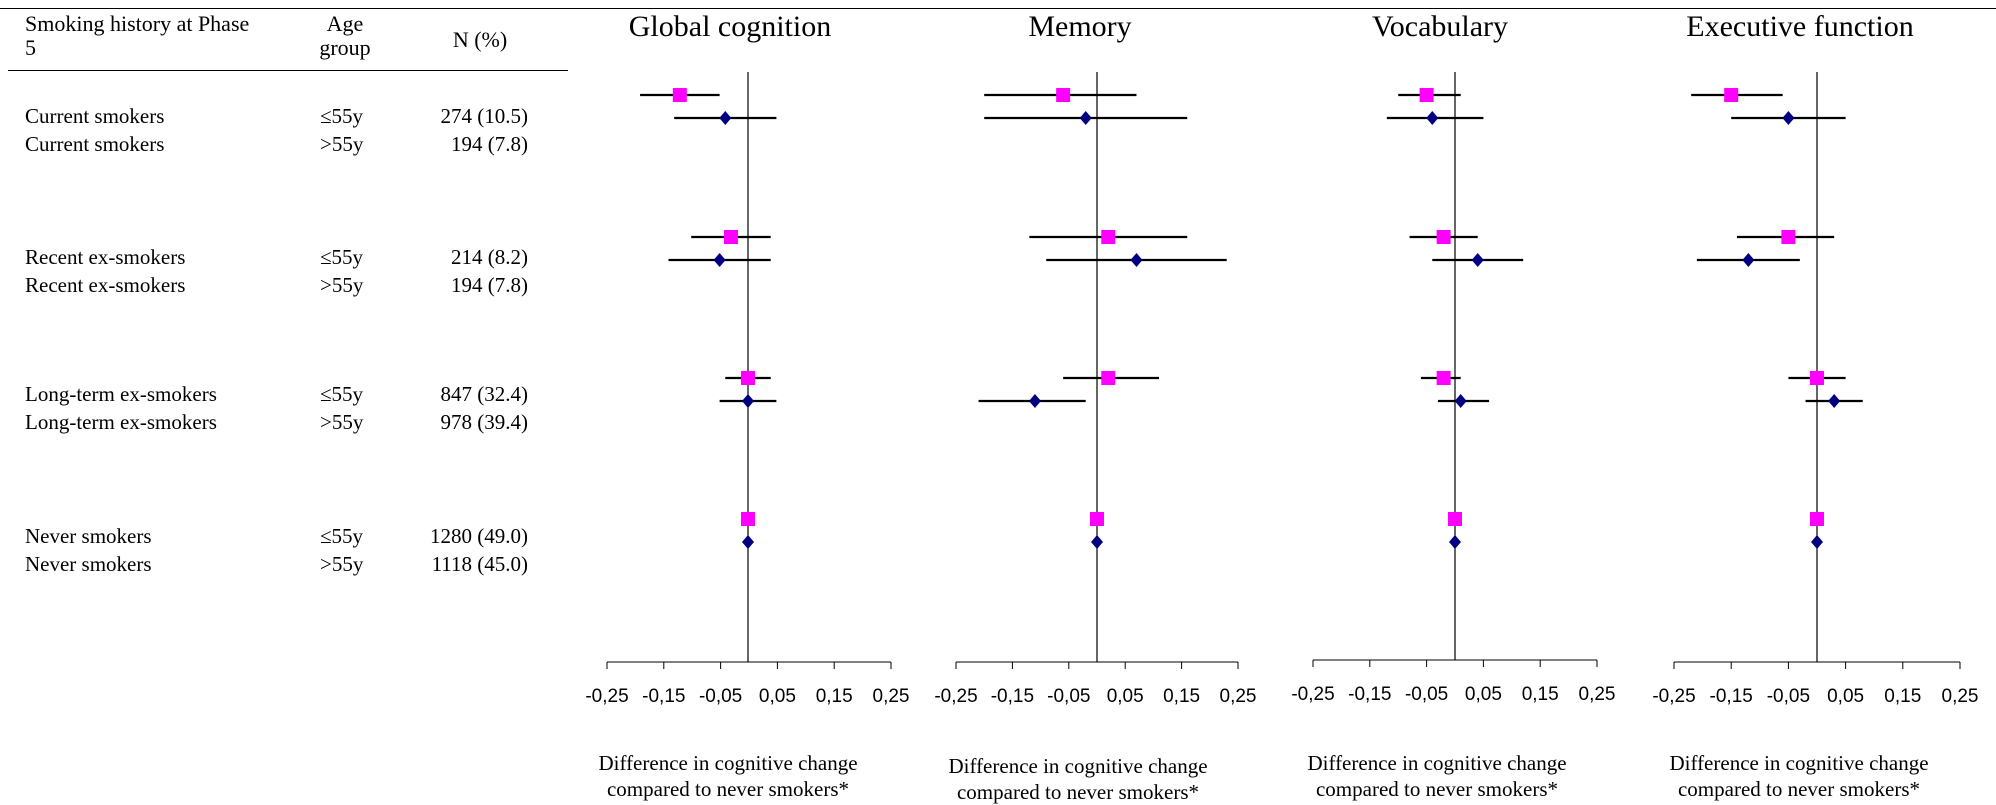 The image size is (1996, 805). I want to click on panel-title-memory: Memory, so click(1080, 26).